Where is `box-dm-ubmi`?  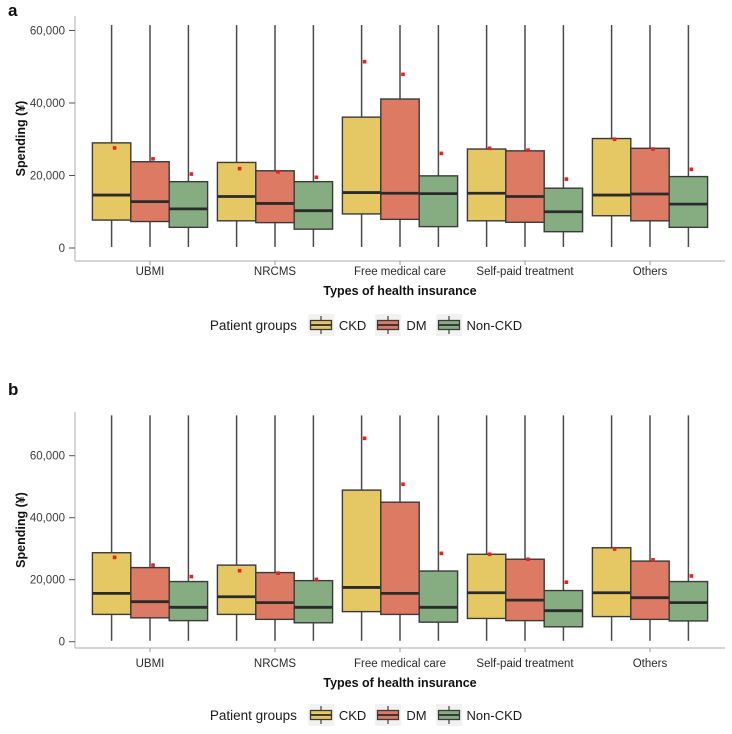 box-dm-ubmi is located at coordinates (150, 528).